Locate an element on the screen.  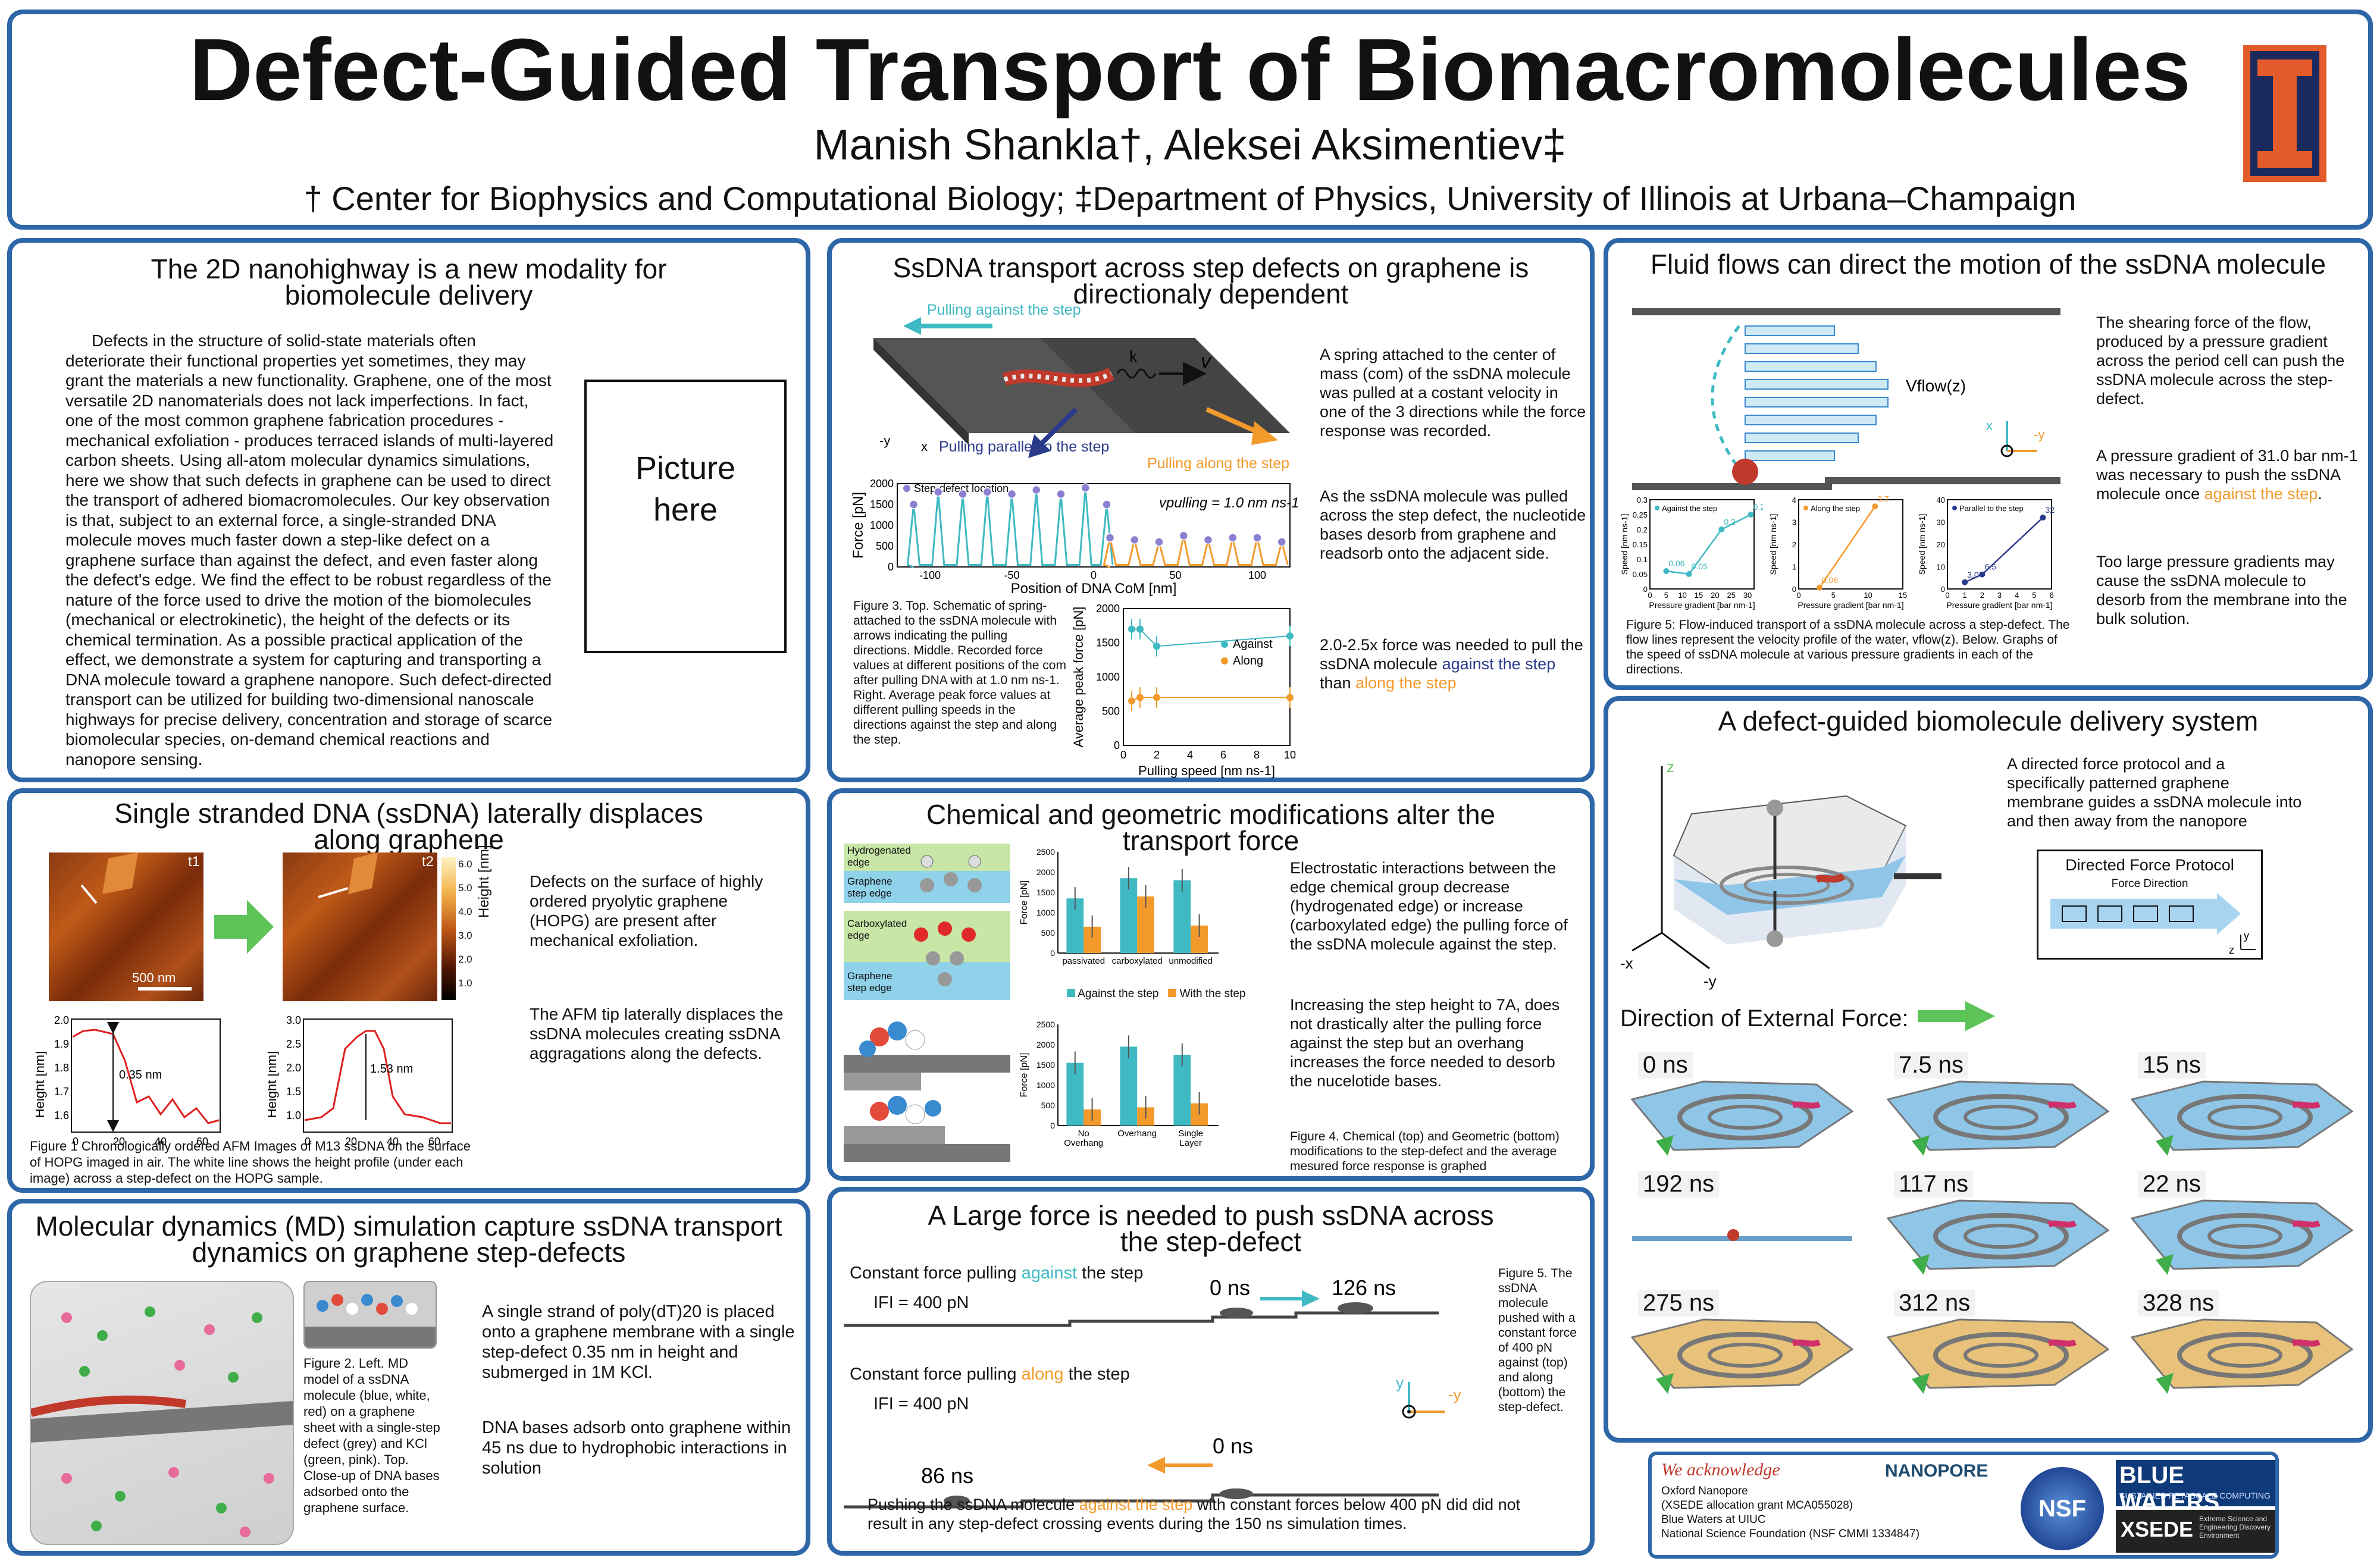
y-tick-label: 0.15 is located at coordinates (1640, 544).